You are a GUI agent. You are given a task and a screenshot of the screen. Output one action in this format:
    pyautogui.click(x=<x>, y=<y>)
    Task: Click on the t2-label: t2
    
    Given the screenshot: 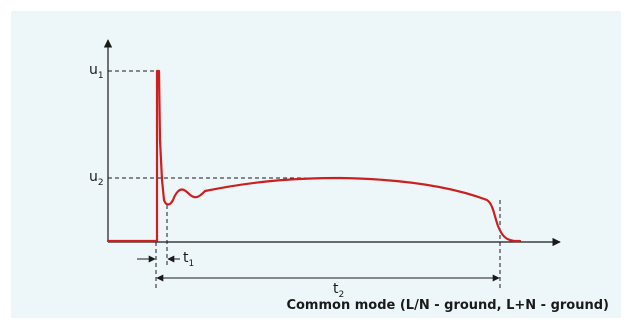 What is the action you would take?
    pyautogui.click(x=338, y=290)
    